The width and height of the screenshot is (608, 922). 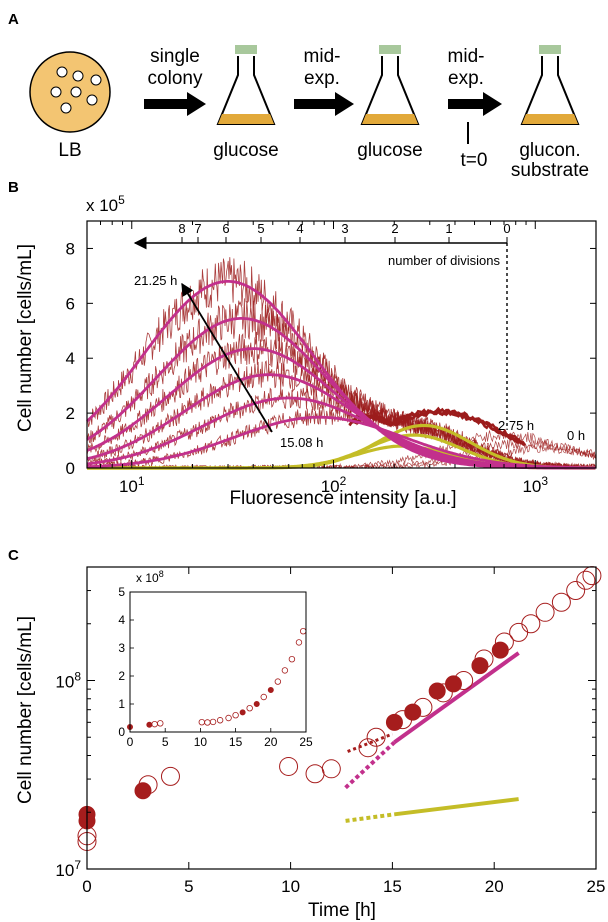 I want to click on division-tick-label: 5, so click(x=260, y=228).